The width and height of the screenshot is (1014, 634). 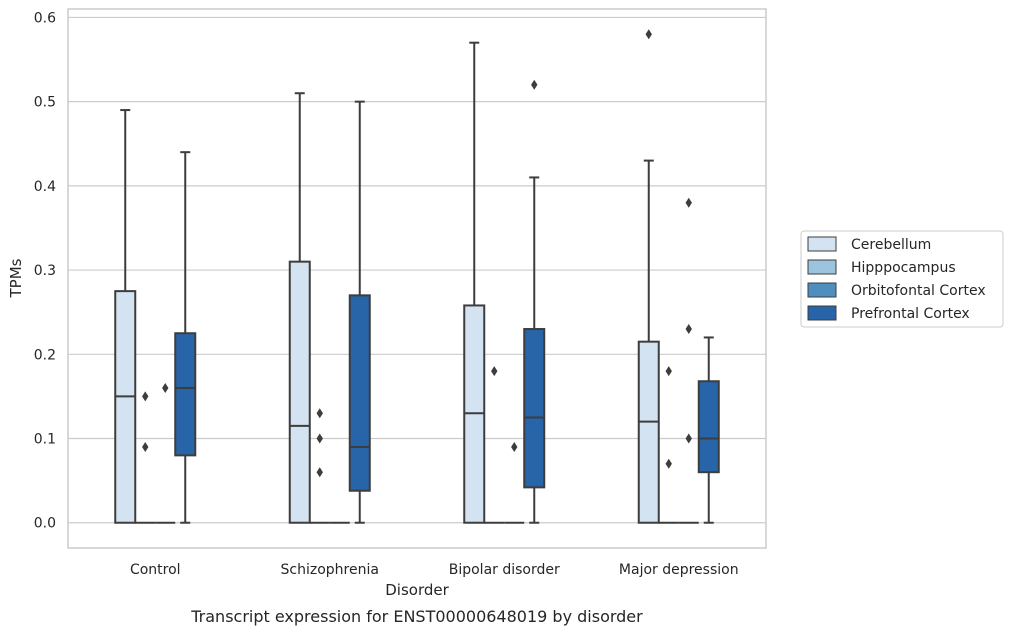 I want to click on legend-item: Cerebellum, so click(x=869, y=244).